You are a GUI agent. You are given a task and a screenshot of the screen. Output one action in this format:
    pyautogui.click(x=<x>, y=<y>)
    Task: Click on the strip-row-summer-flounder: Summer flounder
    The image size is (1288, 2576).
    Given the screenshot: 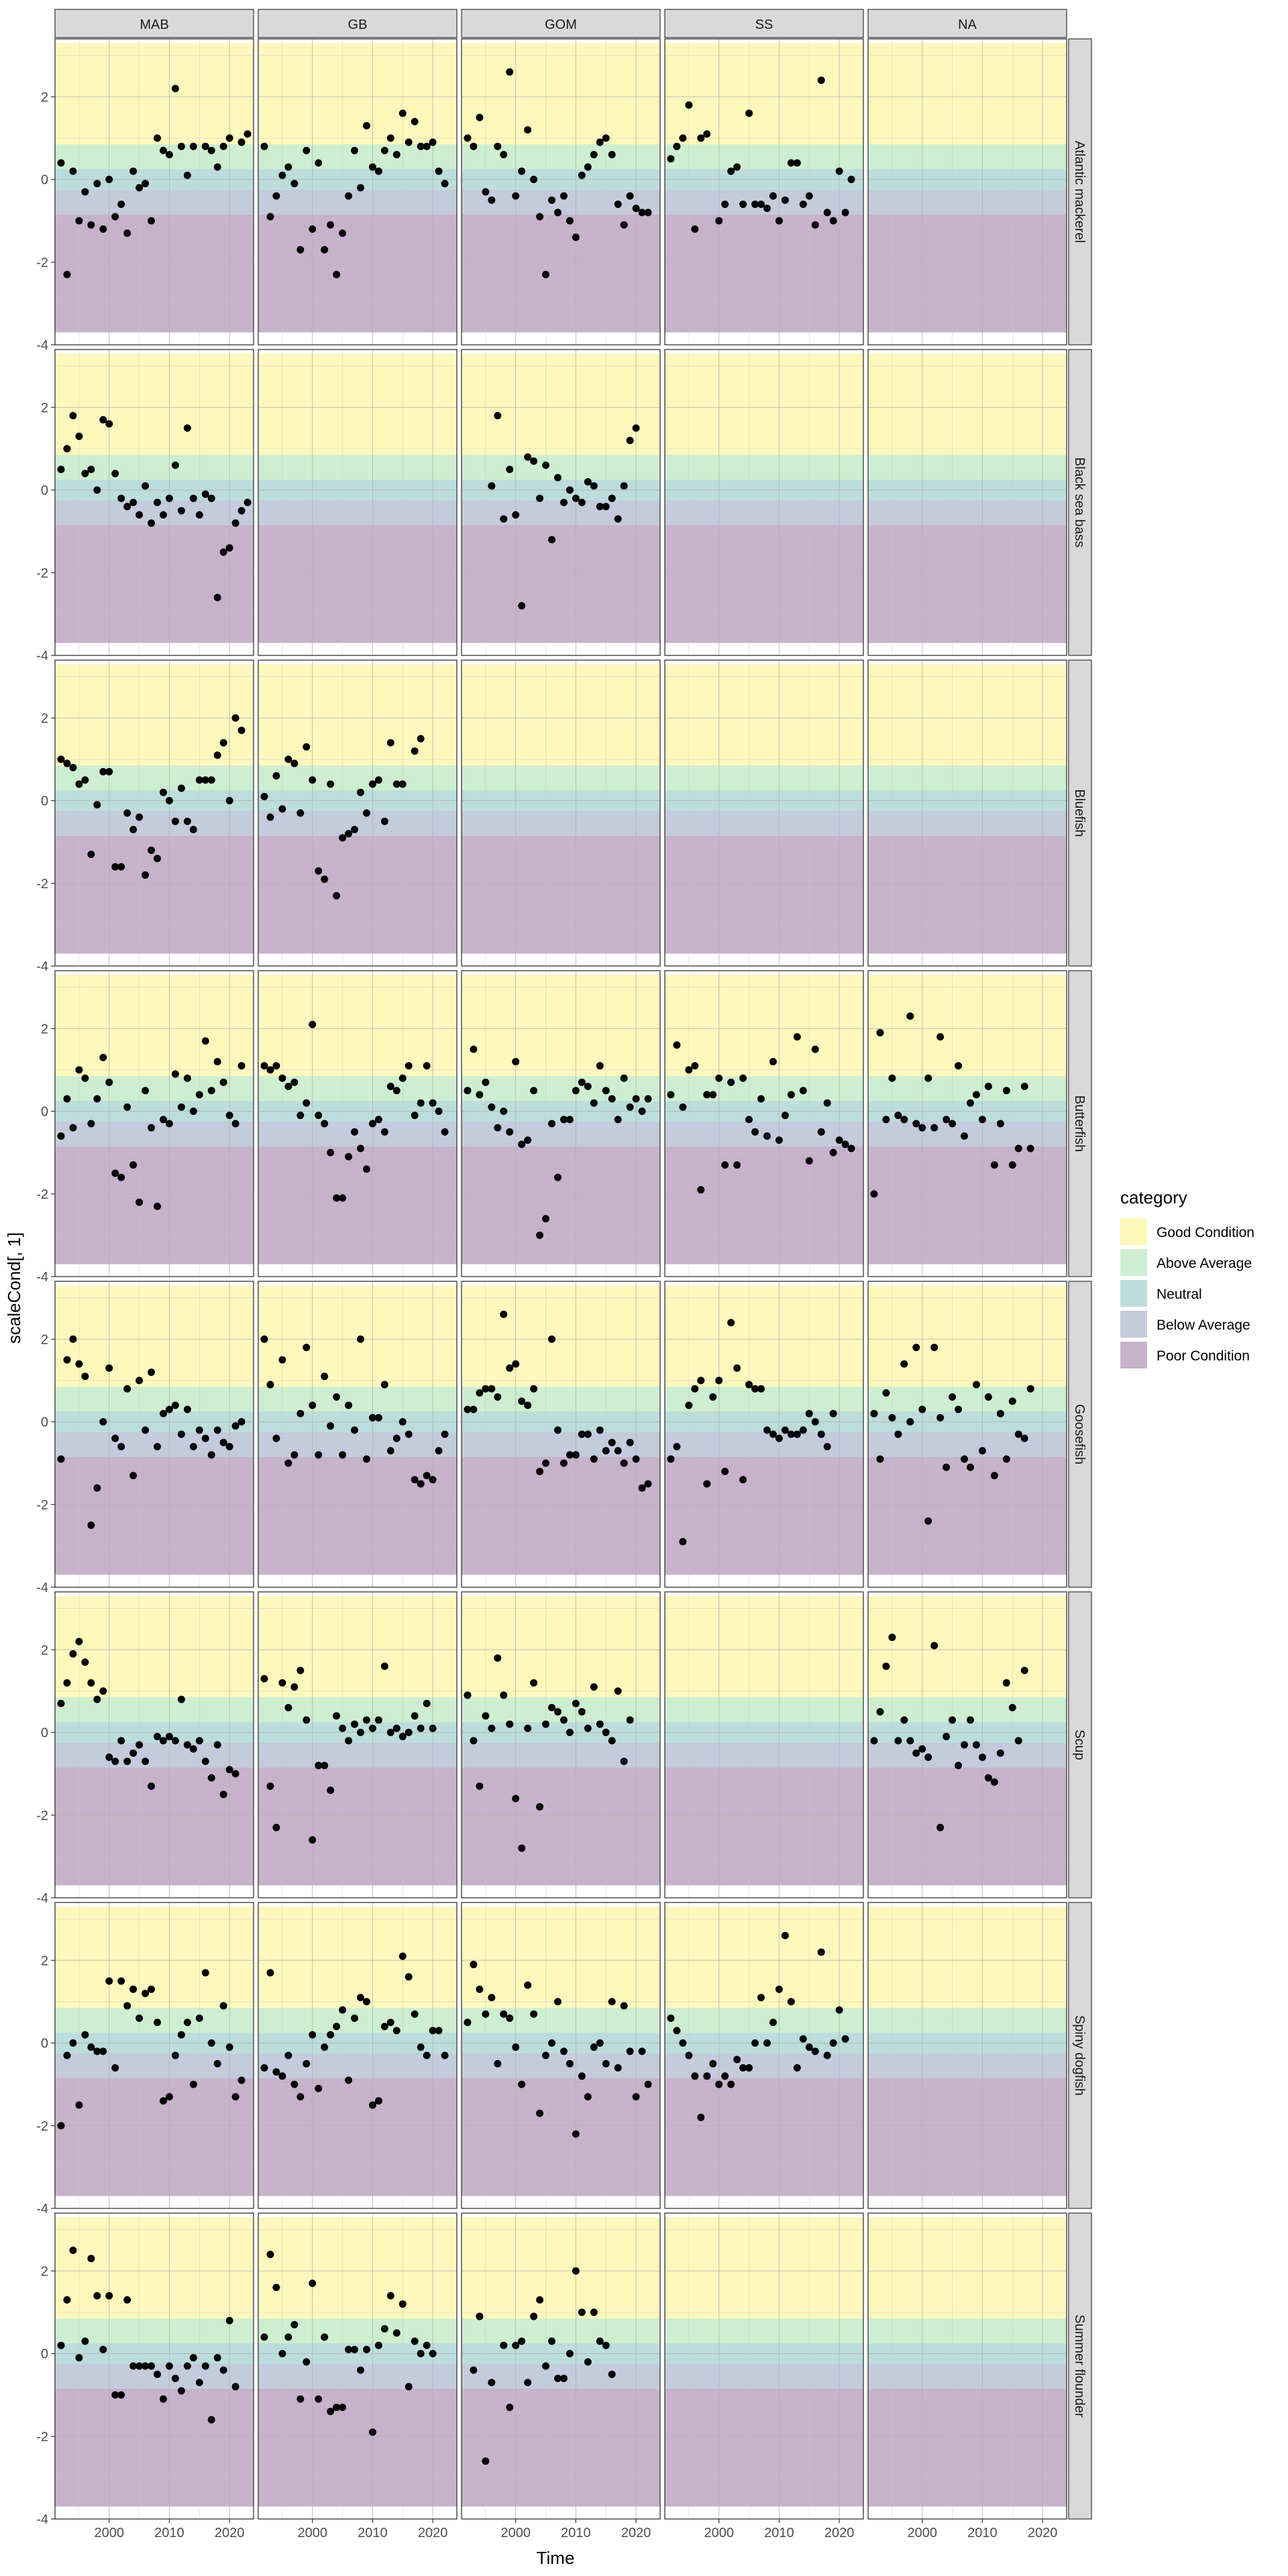 What is the action you would take?
    pyautogui.click(x=1080, y=2366)
    